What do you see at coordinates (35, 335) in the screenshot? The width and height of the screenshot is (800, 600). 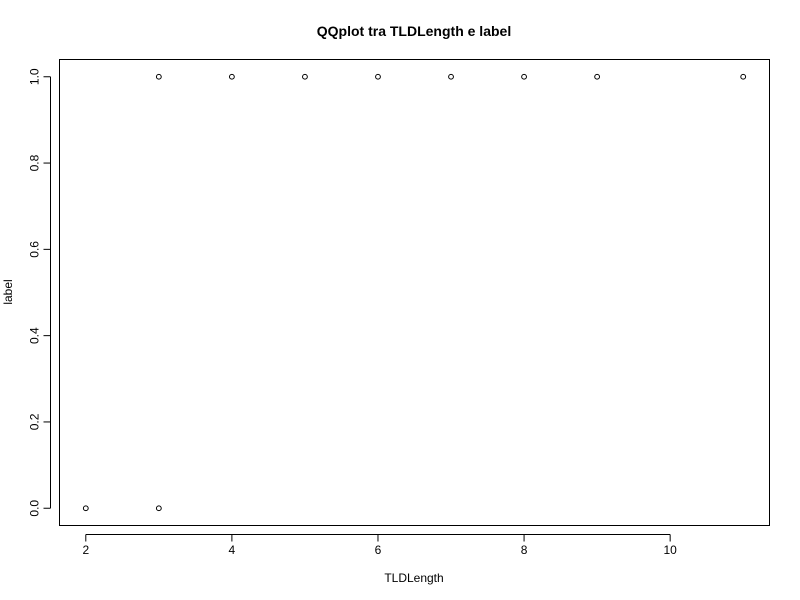 I see `y-tick-label: 0.4` at bounding box center [35, 335].